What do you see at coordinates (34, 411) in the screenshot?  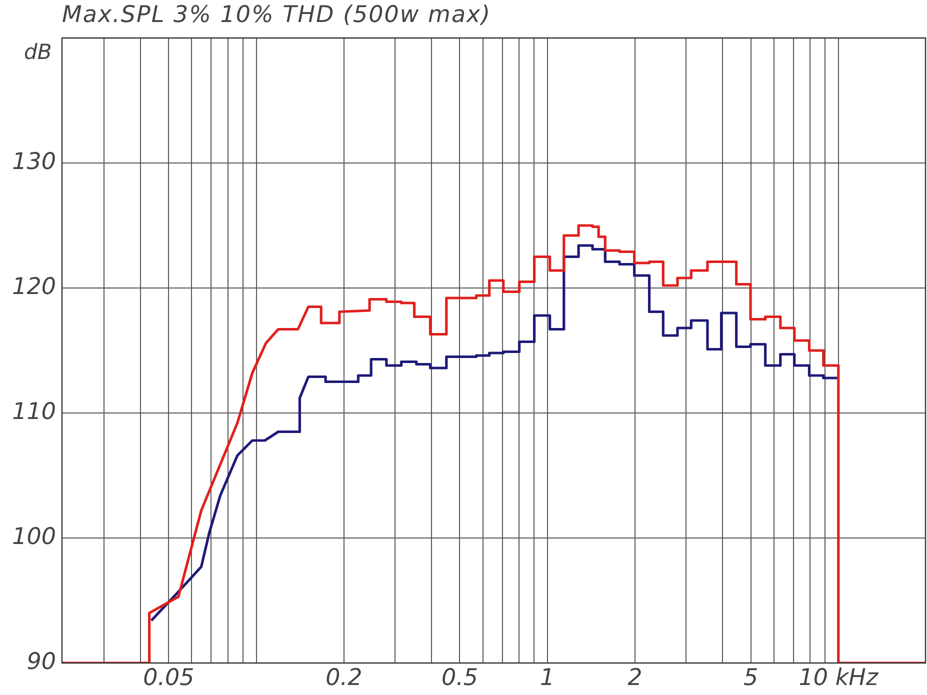 I see `y-tick-label: 110` at bounding box center [34, 411].